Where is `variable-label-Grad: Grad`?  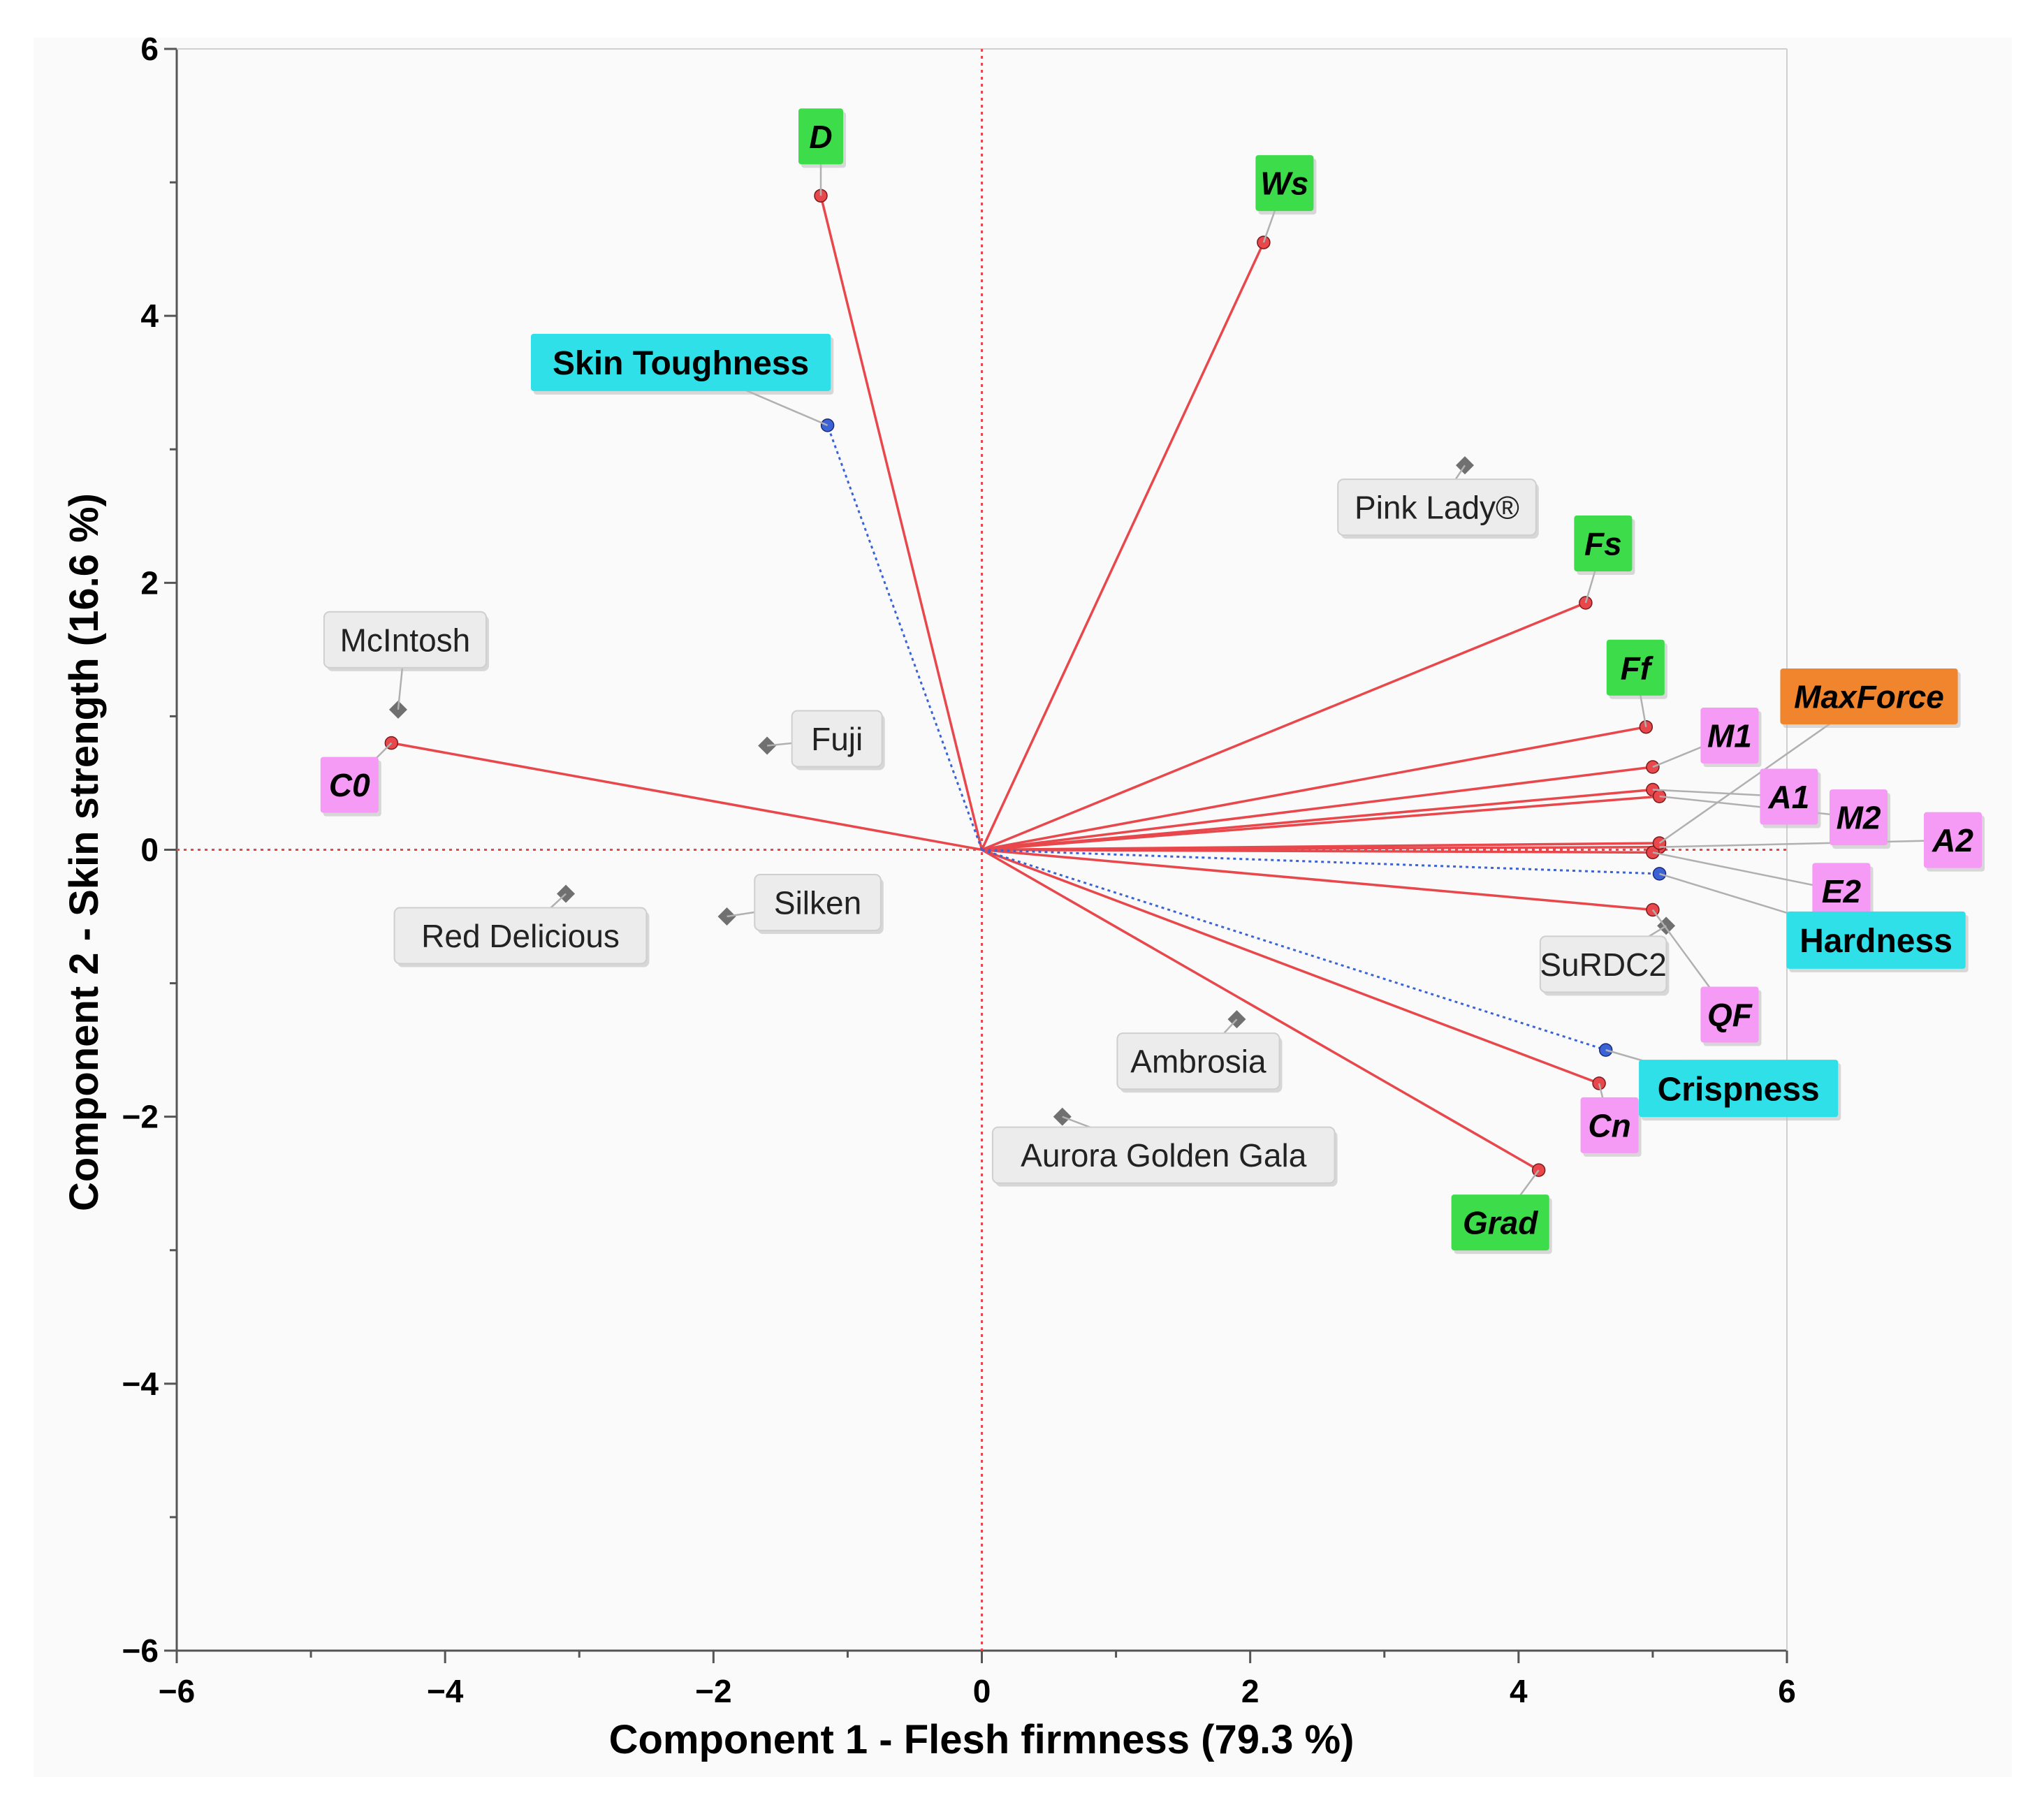
variable-label-Grad: Grad is located at coordinates (1501, 1224).